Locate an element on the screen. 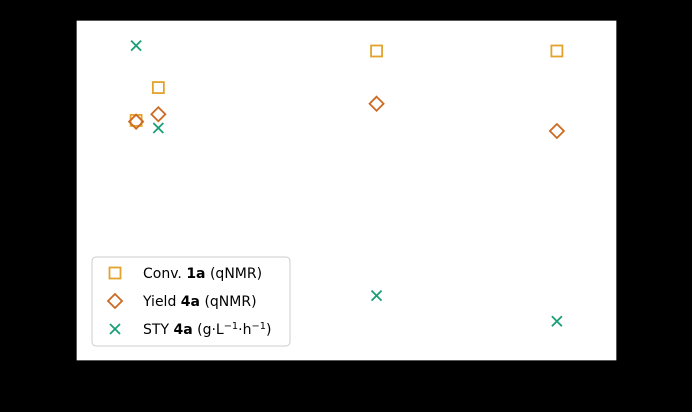 The height and width of the screenshot is (412, 692). x-tick-label: 8 is located at coordinates (557, 377).